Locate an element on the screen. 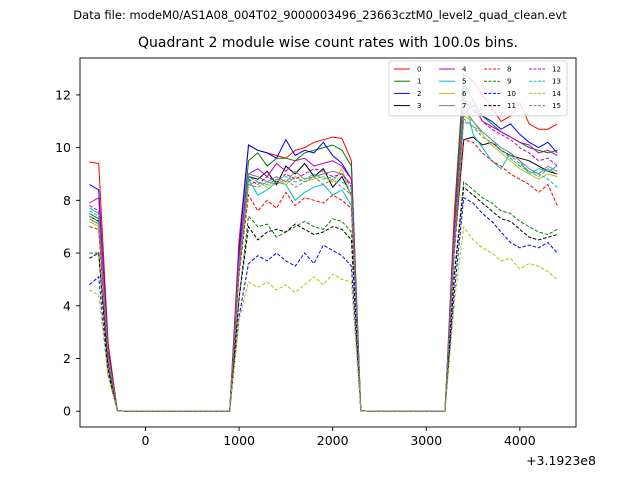  x-tick-label: 2000 is located at coordinates (333, 440).